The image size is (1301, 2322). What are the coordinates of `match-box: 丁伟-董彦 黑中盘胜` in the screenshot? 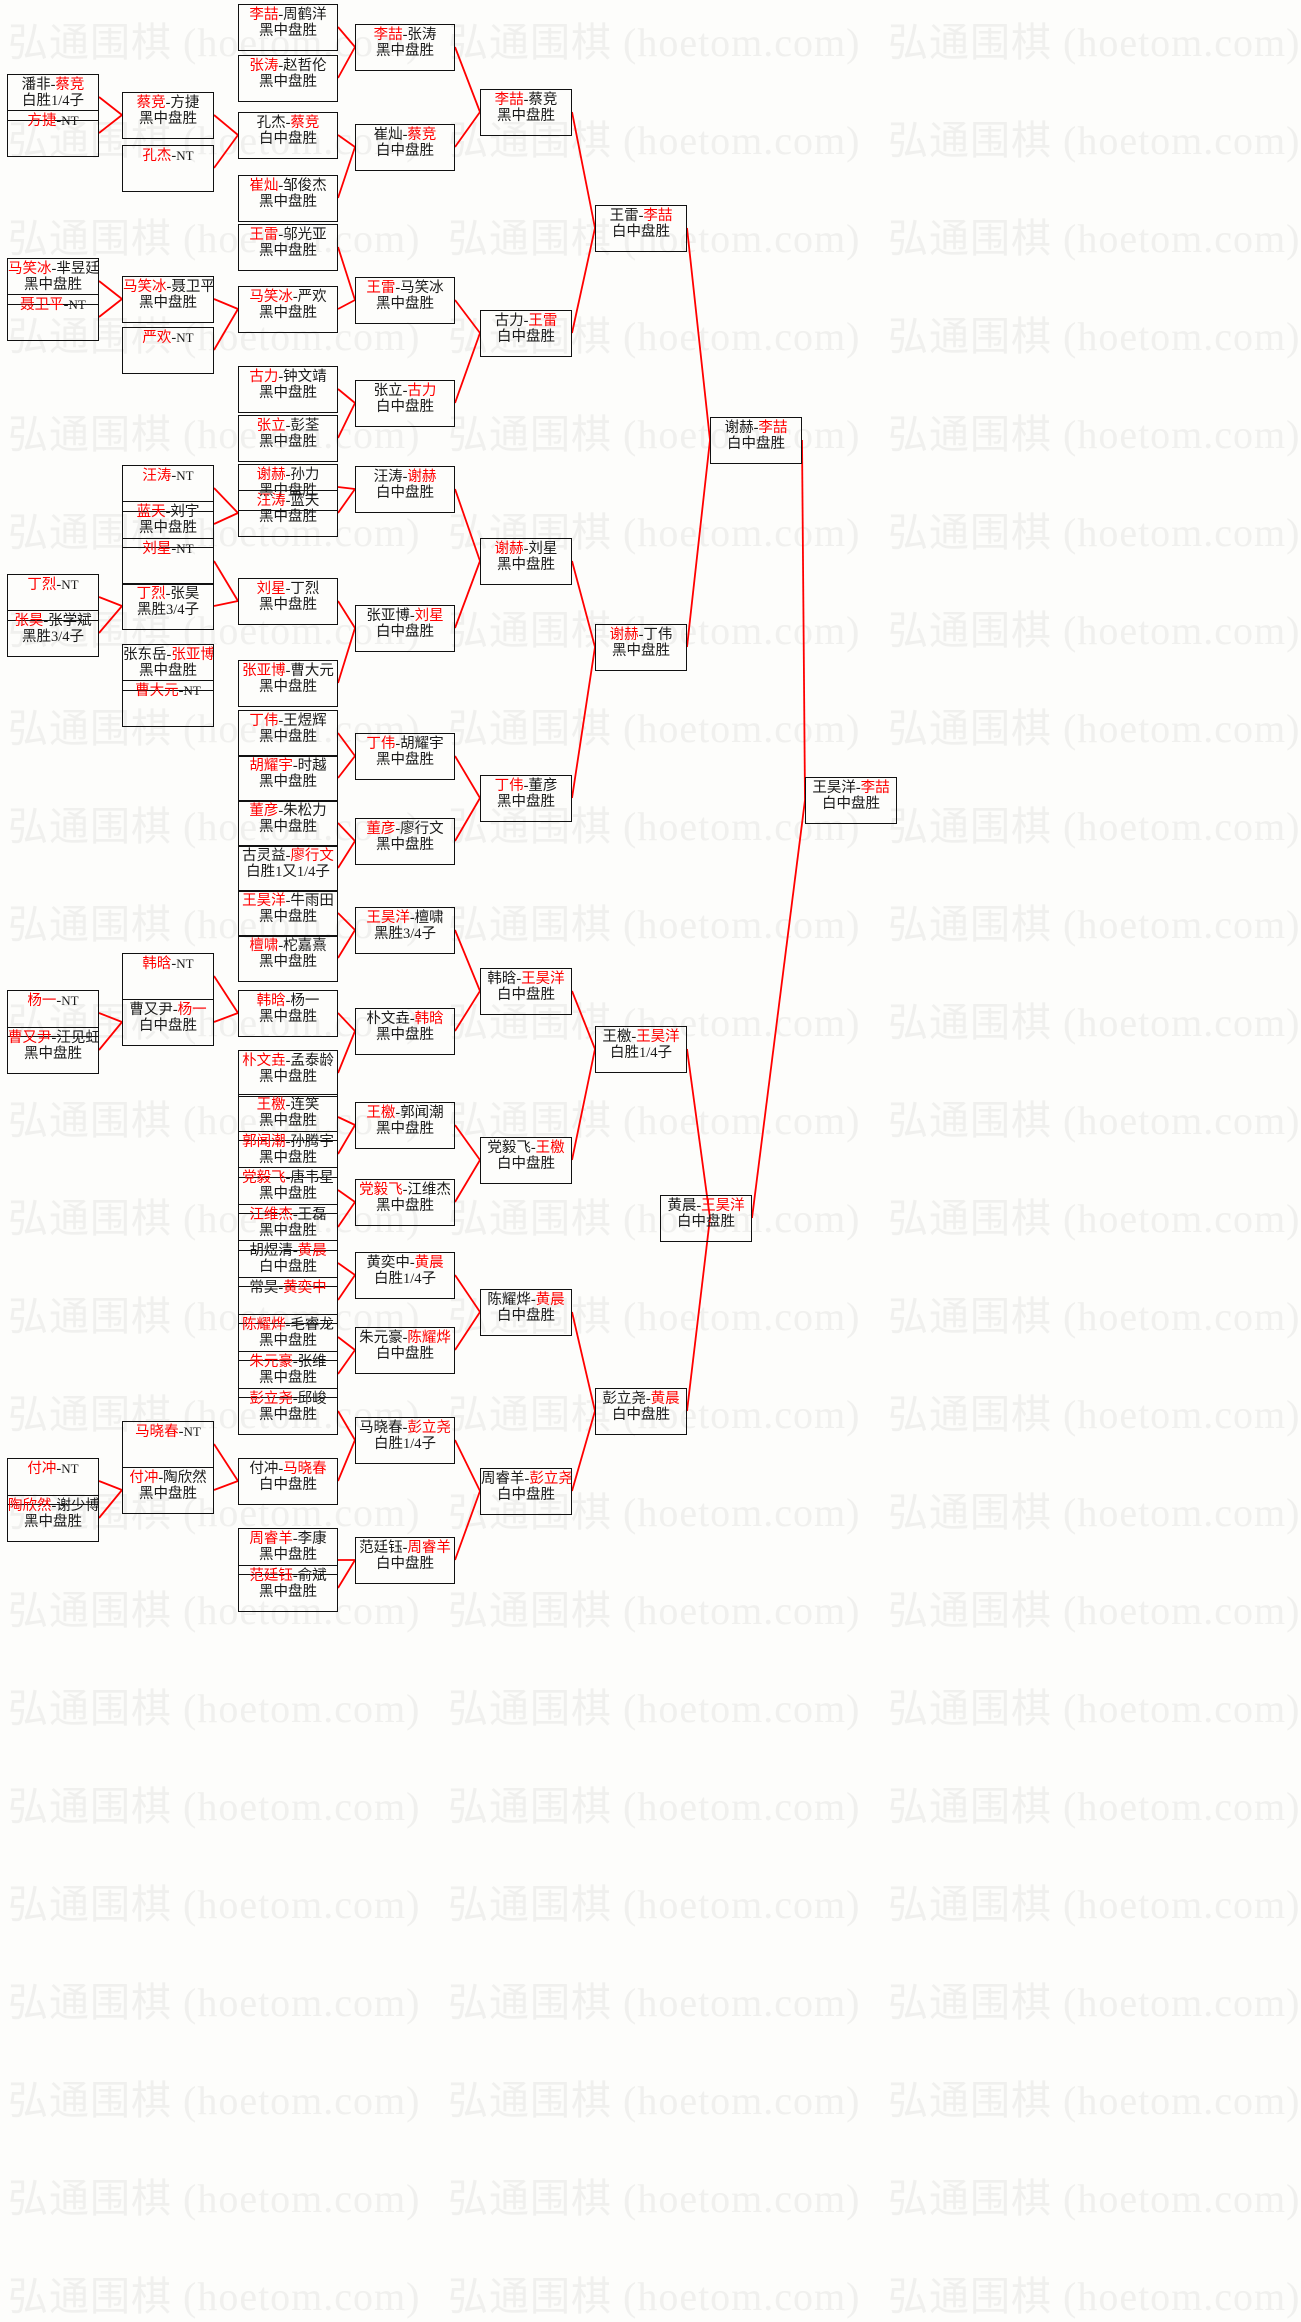 It's located at (526, 798).